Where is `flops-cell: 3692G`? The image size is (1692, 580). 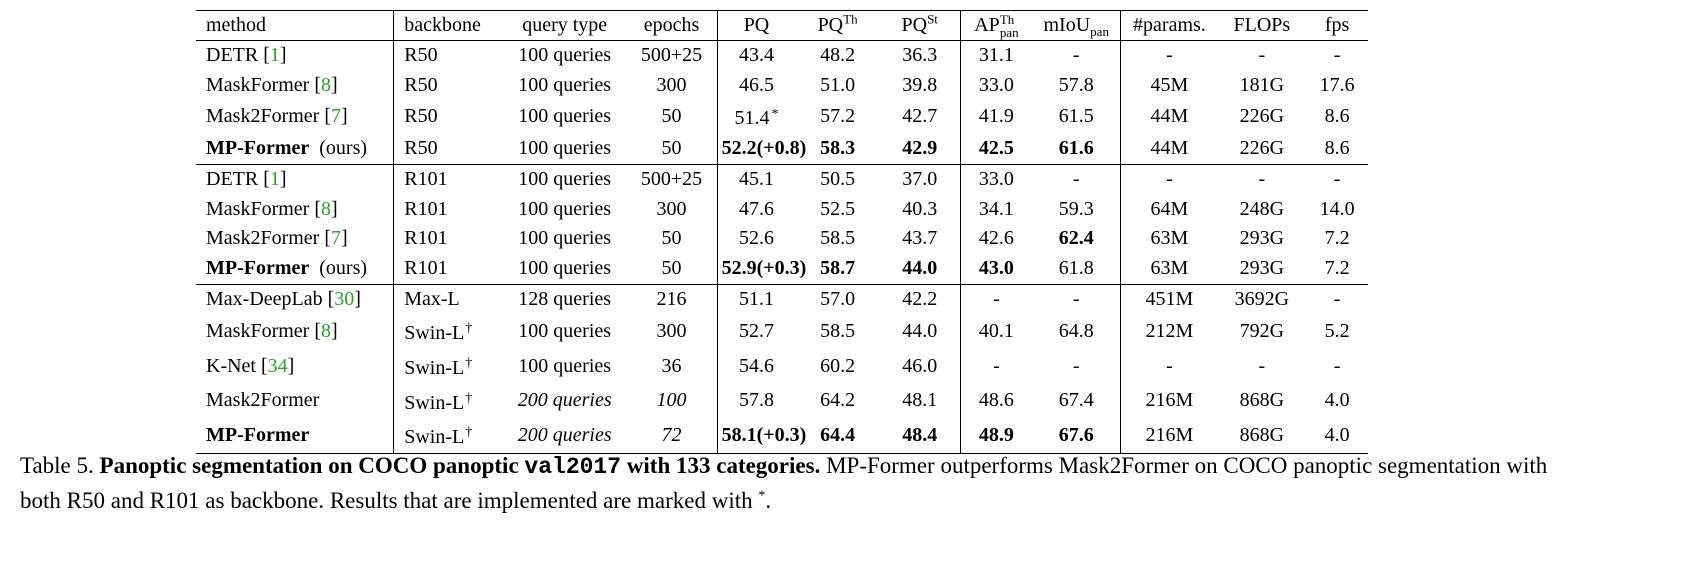
flops-cell: 3692G is located at coordinates (1262, 298).